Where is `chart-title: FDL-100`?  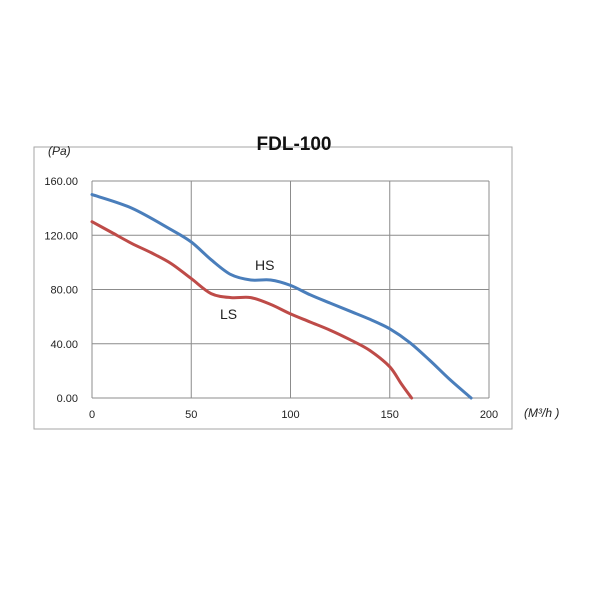 chart-title: FDL-100 is located at coordinates (294, 144).